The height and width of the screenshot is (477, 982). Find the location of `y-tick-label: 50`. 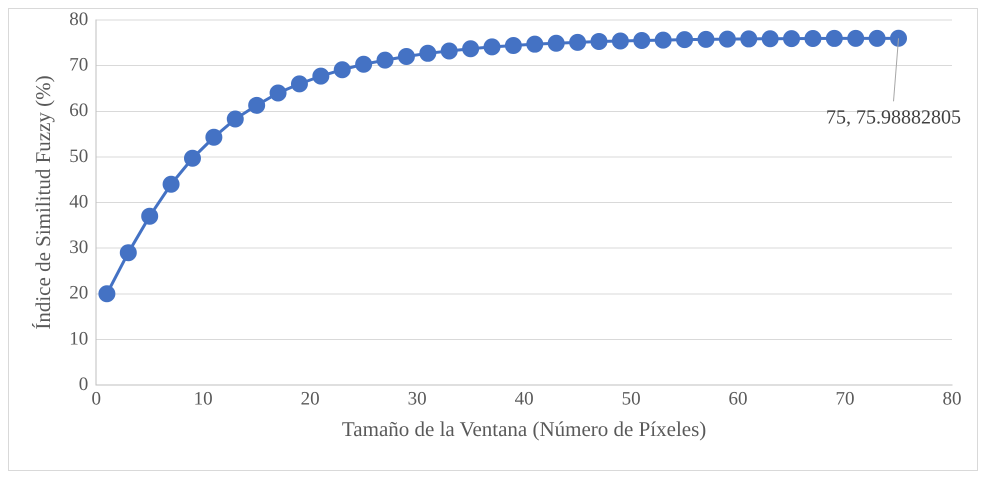

y-tick-label: 50 is located at coordinates (78, 156).